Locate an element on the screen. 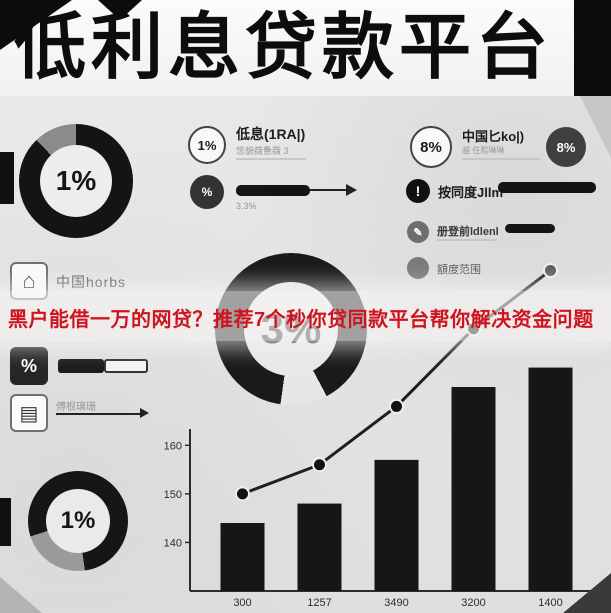  x-tick-label: 3490 is located at coordinates (396, 603).